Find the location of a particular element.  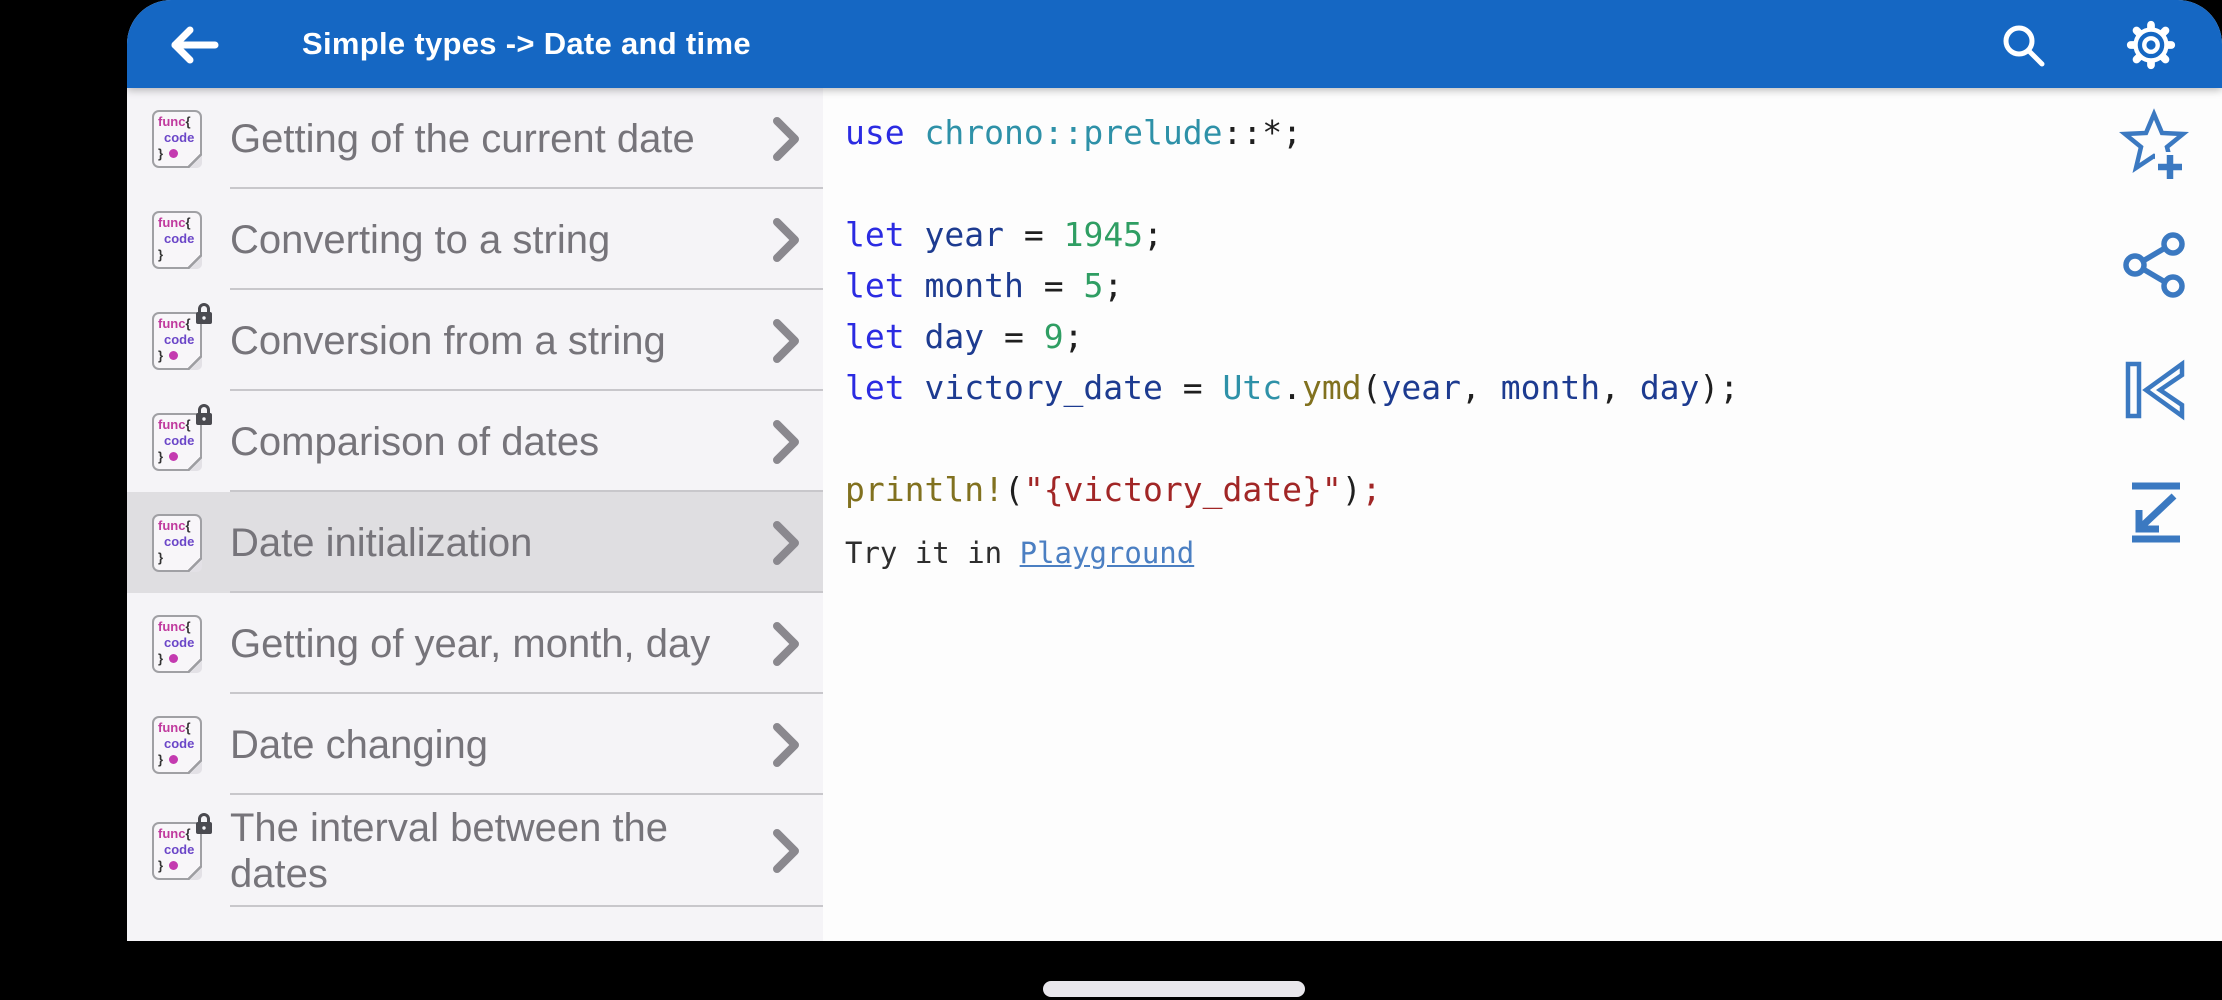

collapse-arrow-icon is located at coordinates (2156, 512).